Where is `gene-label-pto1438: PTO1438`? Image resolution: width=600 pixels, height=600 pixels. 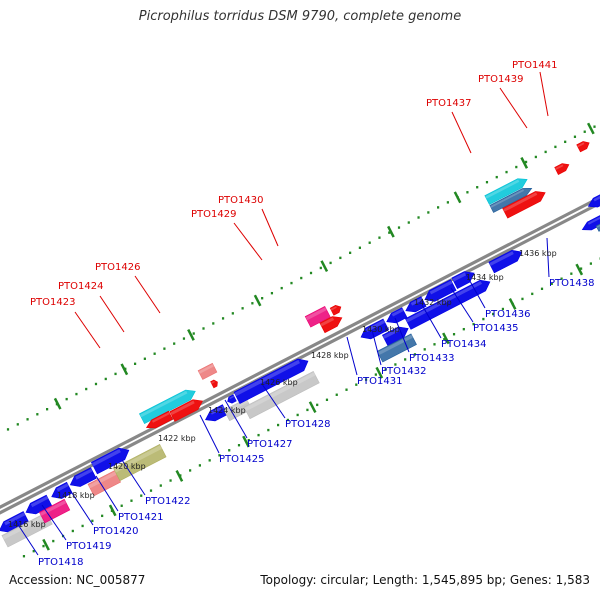 gene-label-pto1438: PTO1438 is located at coordinates (571, 283).